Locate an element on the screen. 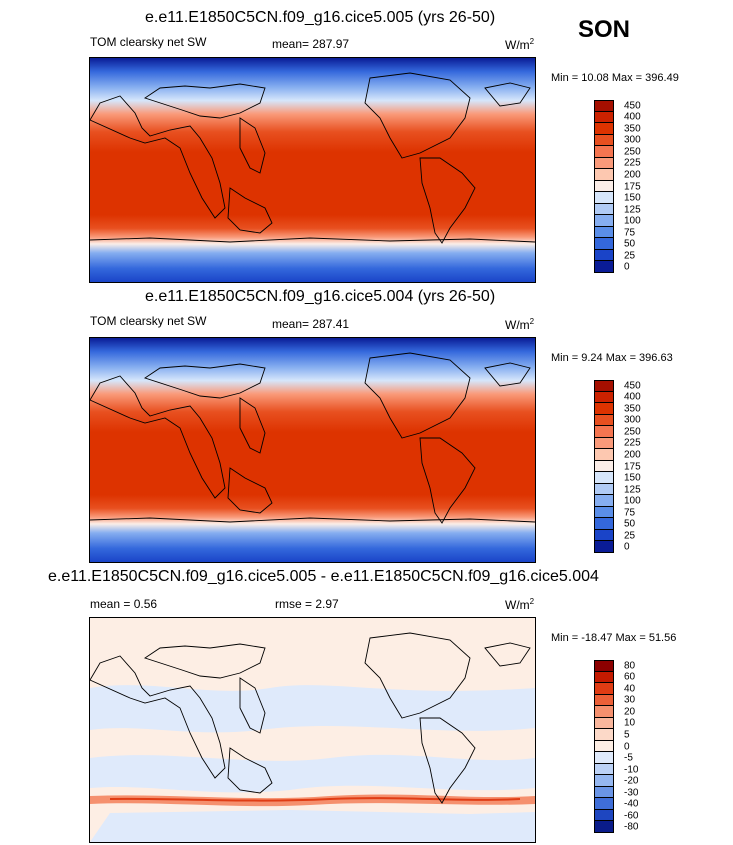 The image size is (733, 845). panel1-coastlines is located at coordinates (312, 158).